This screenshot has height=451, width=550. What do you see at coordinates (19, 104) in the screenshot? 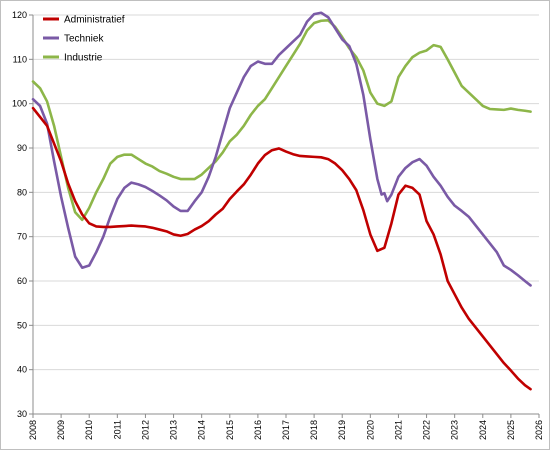
I see `y-tick-label: 100` at bounding box center [19, 104].